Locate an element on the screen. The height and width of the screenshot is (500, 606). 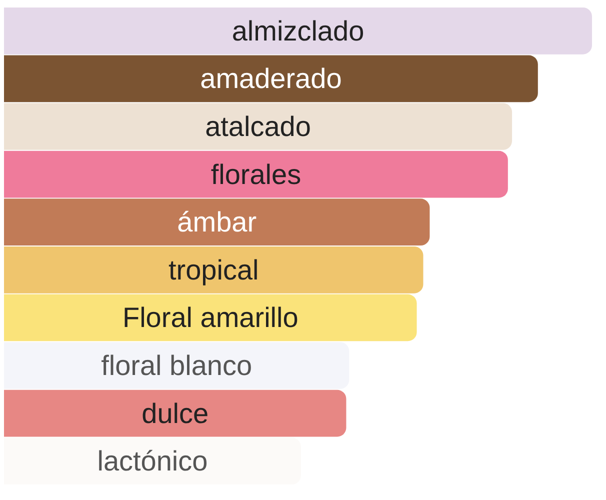
y-tick-label: amaderado is located at coordinates (271, 78).